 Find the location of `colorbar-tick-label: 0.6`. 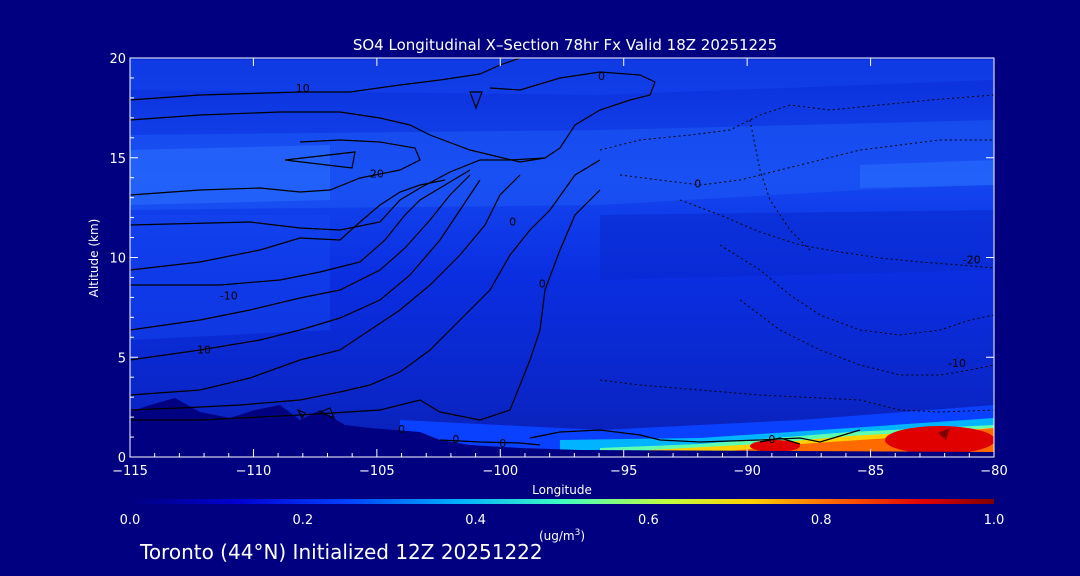

colorbar-tick-label: 0.6 is located at coordinates (648, 520).